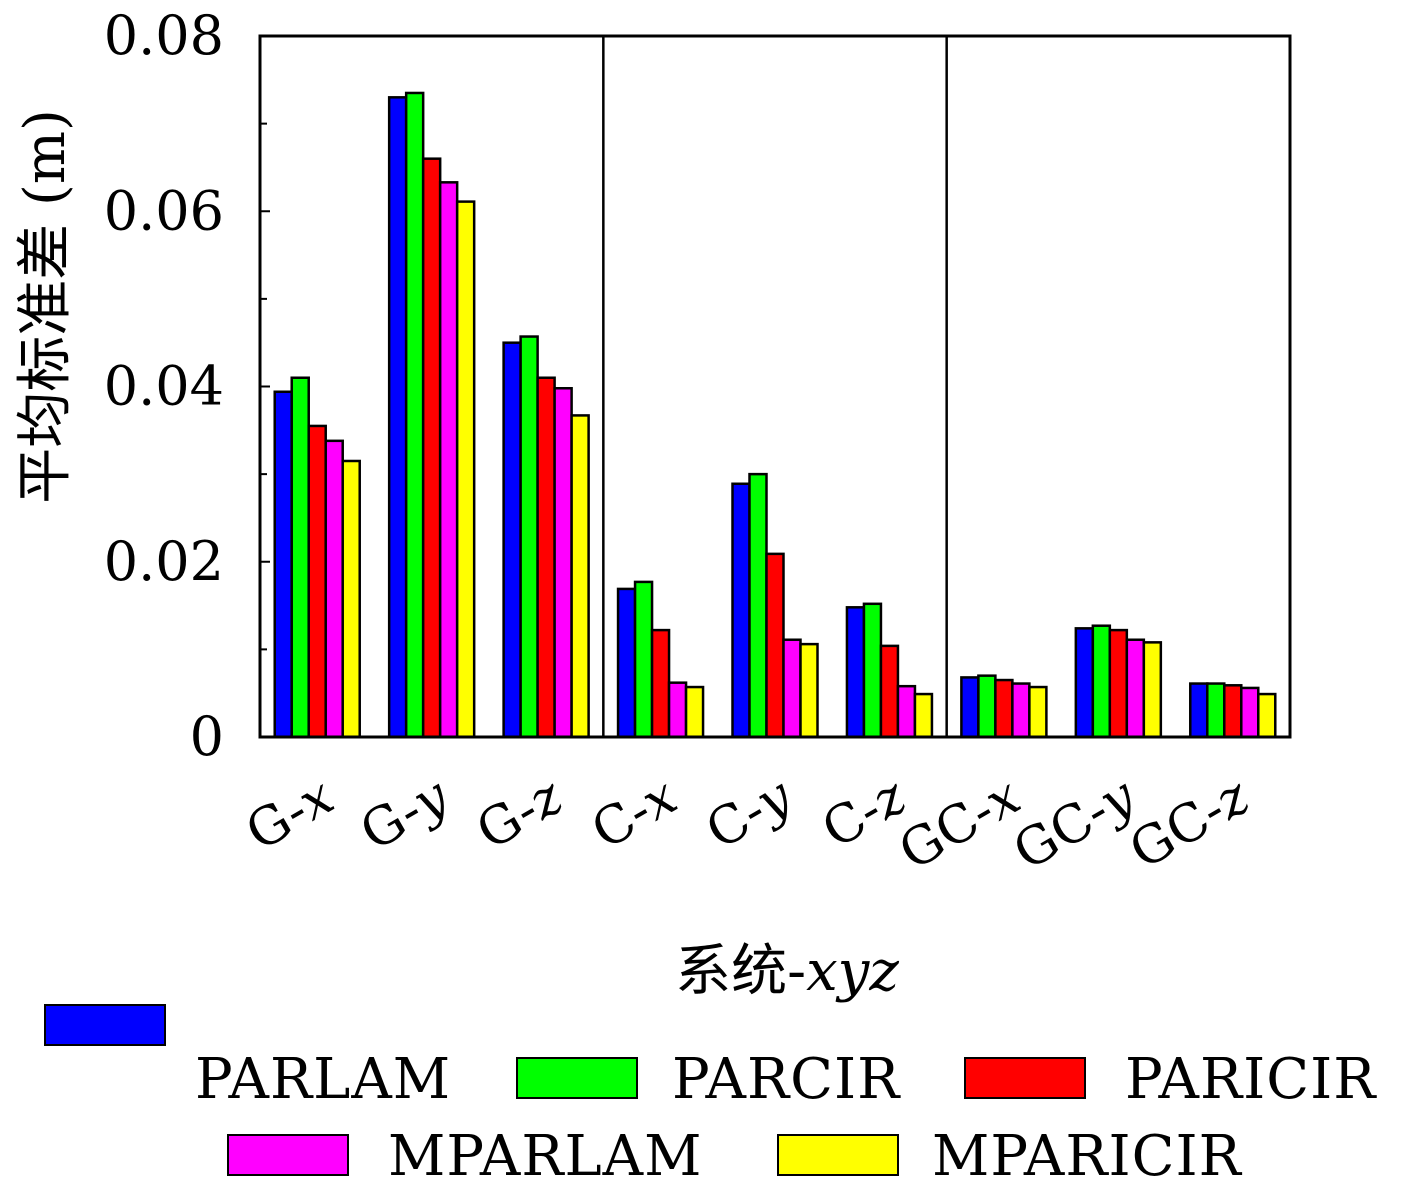 This screenshot has height=1192, width=1417. What do you see at coordinates (45, 306) in the screenshot?
I see `y-axis-label: 平均标准差 (m)` at bounding box center [45, 306].